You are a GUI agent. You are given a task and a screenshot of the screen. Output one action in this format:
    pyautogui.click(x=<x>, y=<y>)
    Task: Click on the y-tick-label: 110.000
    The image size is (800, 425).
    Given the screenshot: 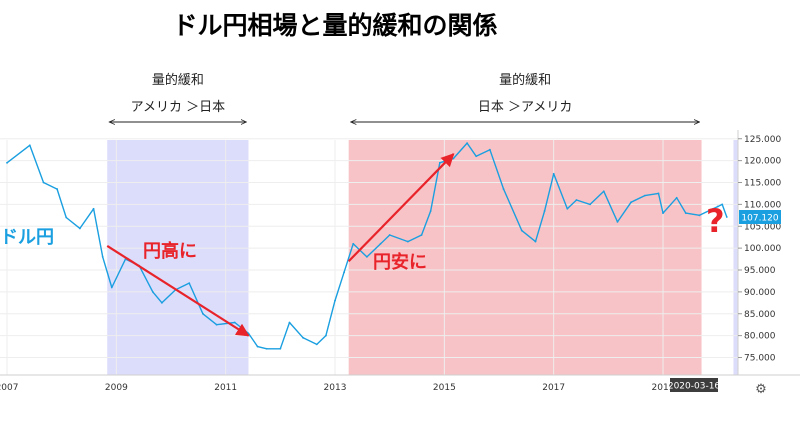 What is the action you would take?
    pyautogui.click(x=762, y=205)
    